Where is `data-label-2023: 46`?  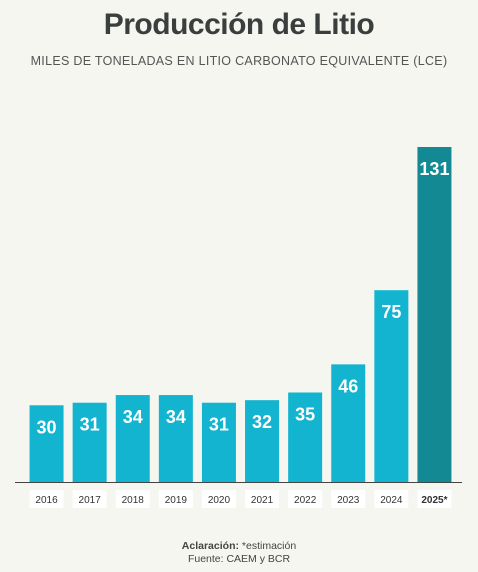
data-label-2023: 46 is located at coordinates (348, 386).